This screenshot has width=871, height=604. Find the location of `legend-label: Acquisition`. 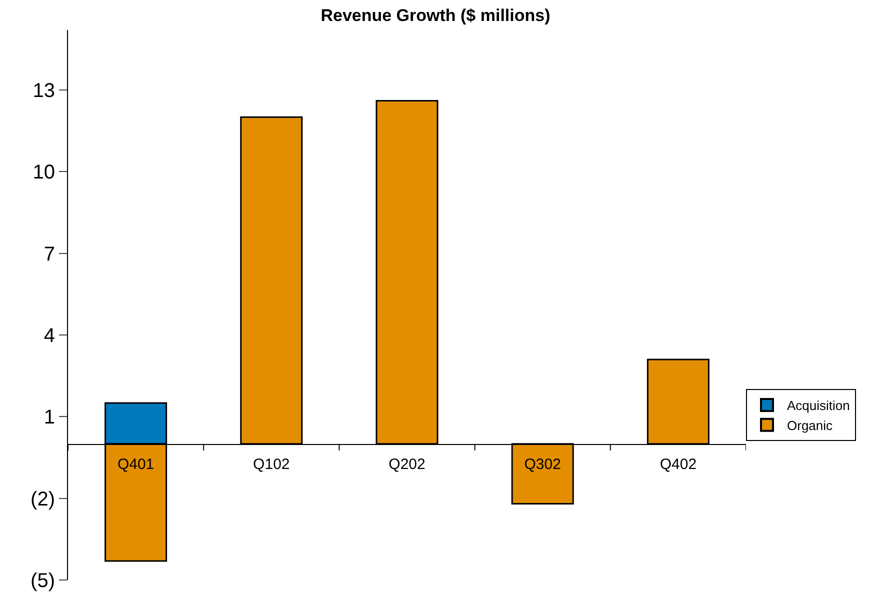

legend-label: Acquisition is located at coordinates (818, 406).